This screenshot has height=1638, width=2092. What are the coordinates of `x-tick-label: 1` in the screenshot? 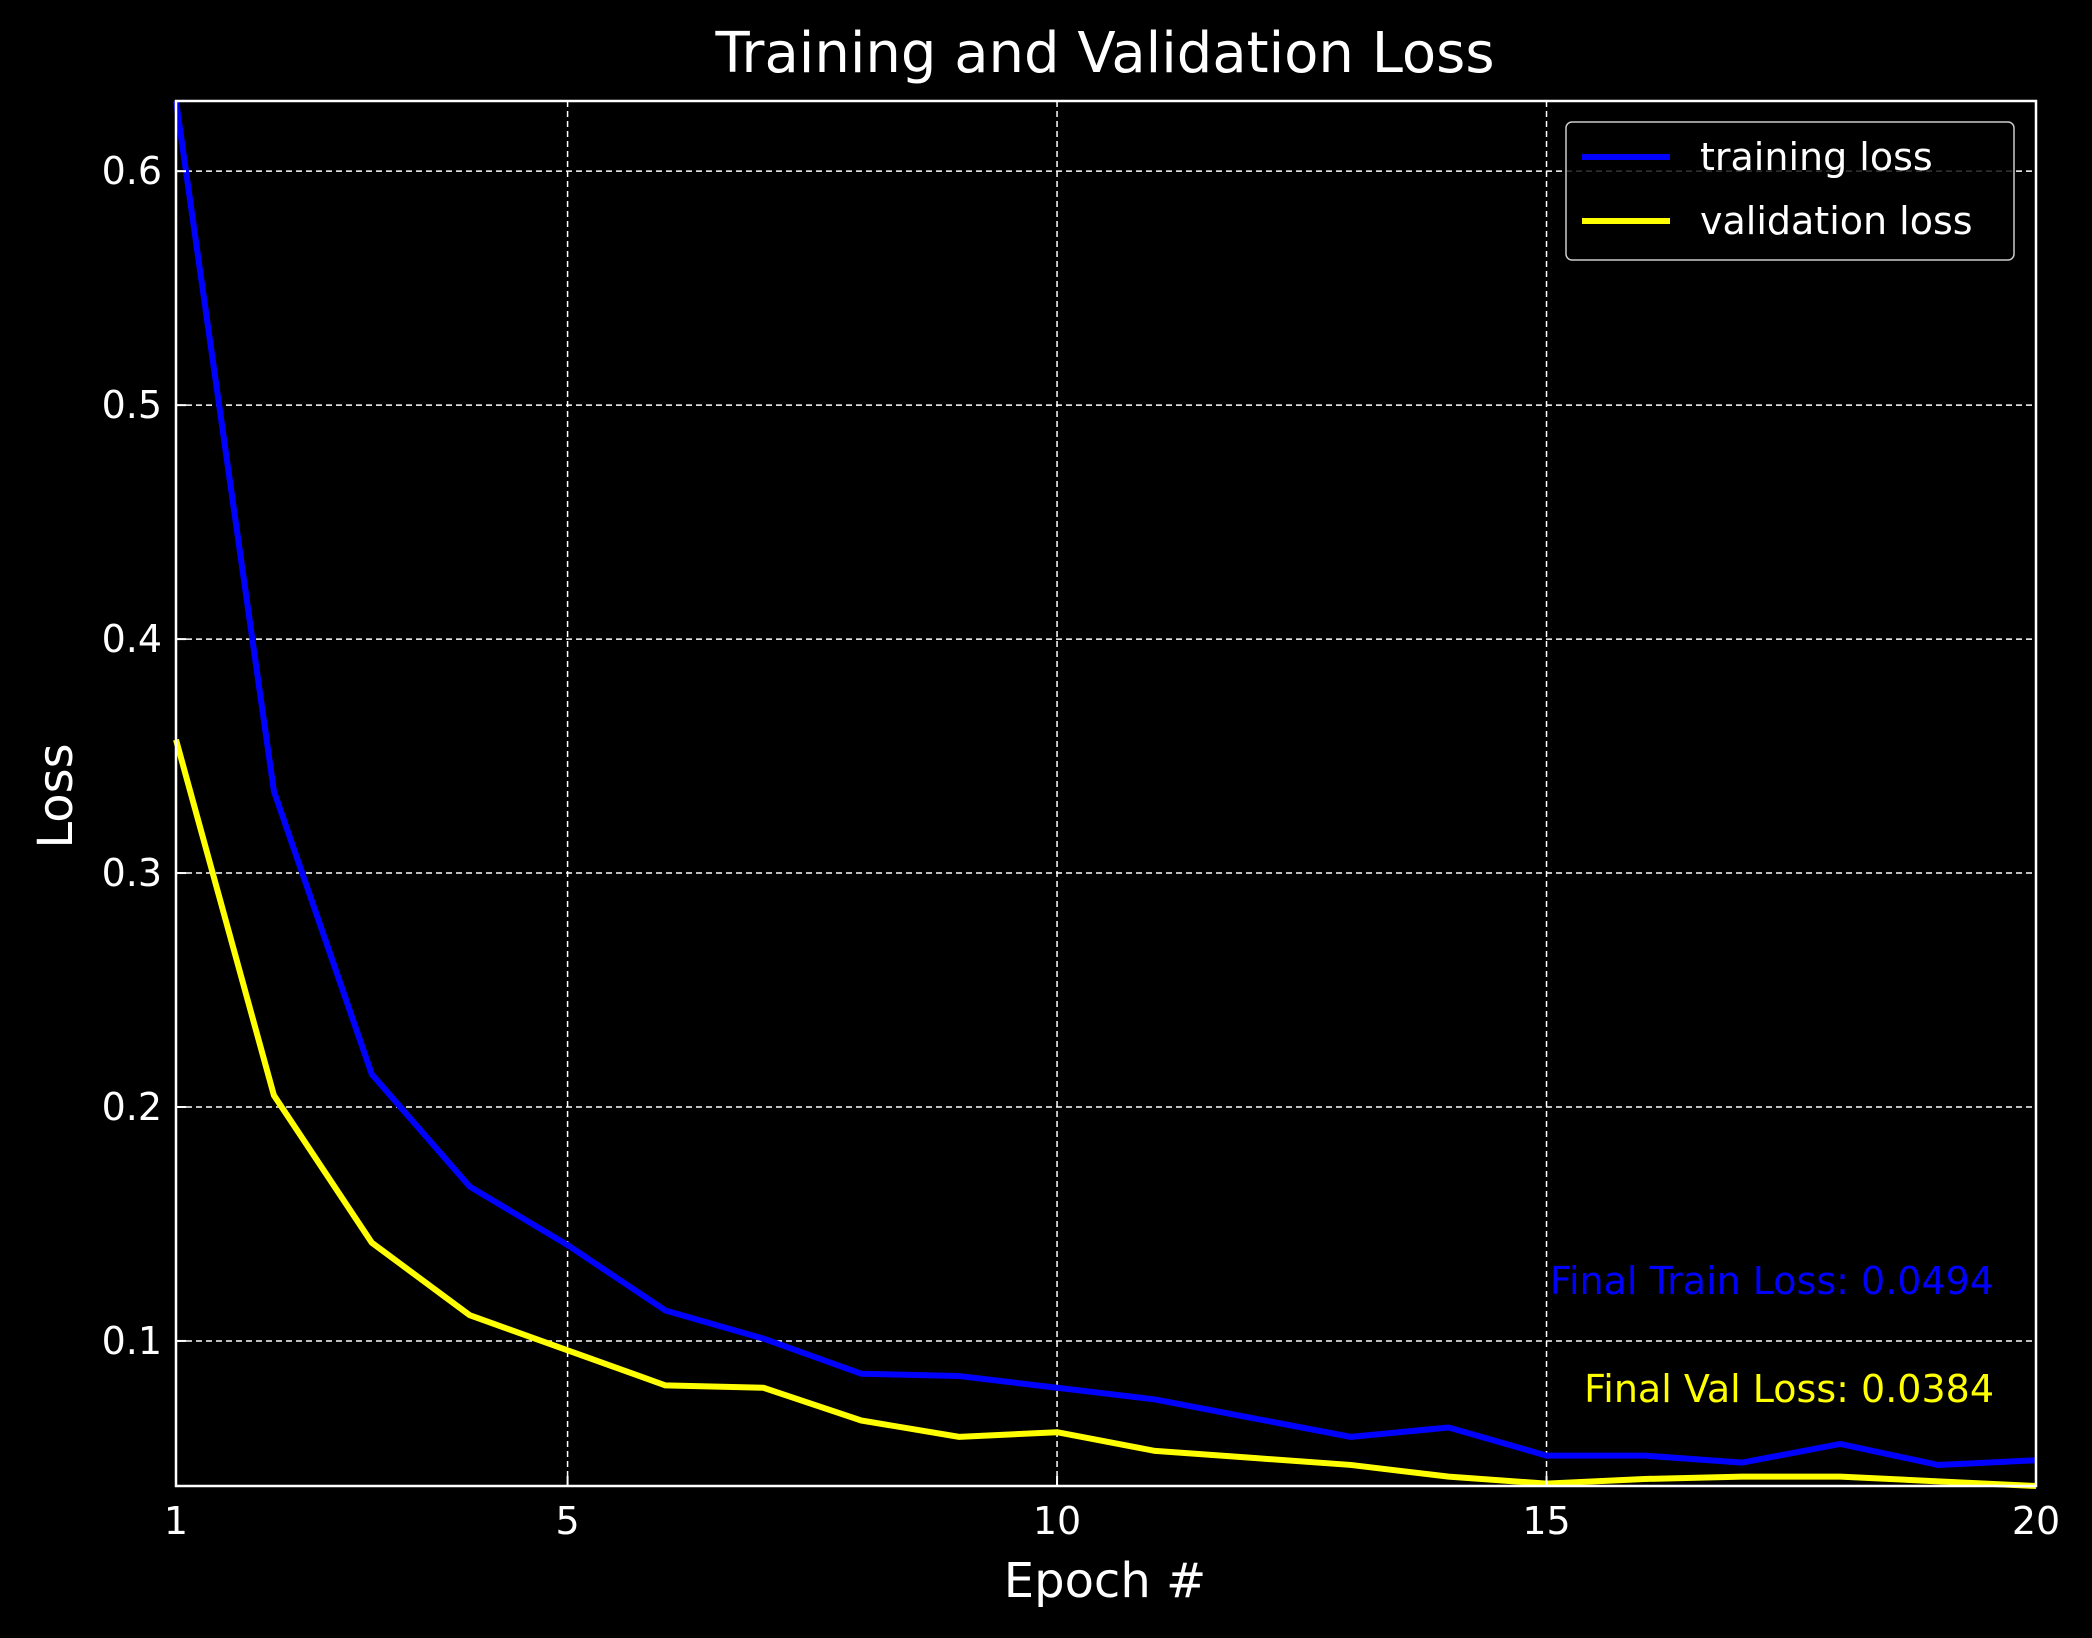 It's located at (176, 1521).